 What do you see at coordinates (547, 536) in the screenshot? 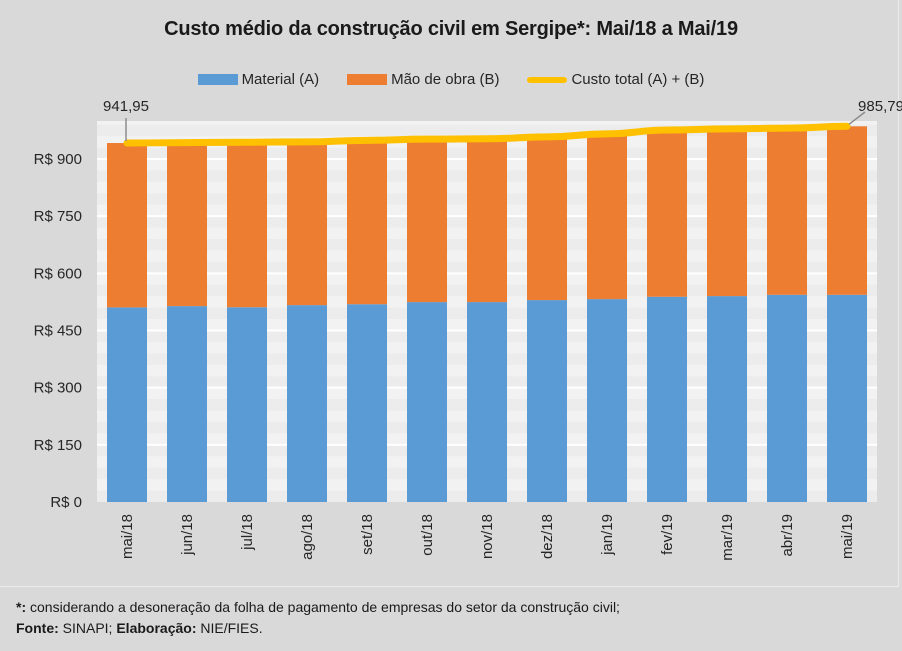
I see `x-tick-label: dez/18` at bounding box center [547, 536].